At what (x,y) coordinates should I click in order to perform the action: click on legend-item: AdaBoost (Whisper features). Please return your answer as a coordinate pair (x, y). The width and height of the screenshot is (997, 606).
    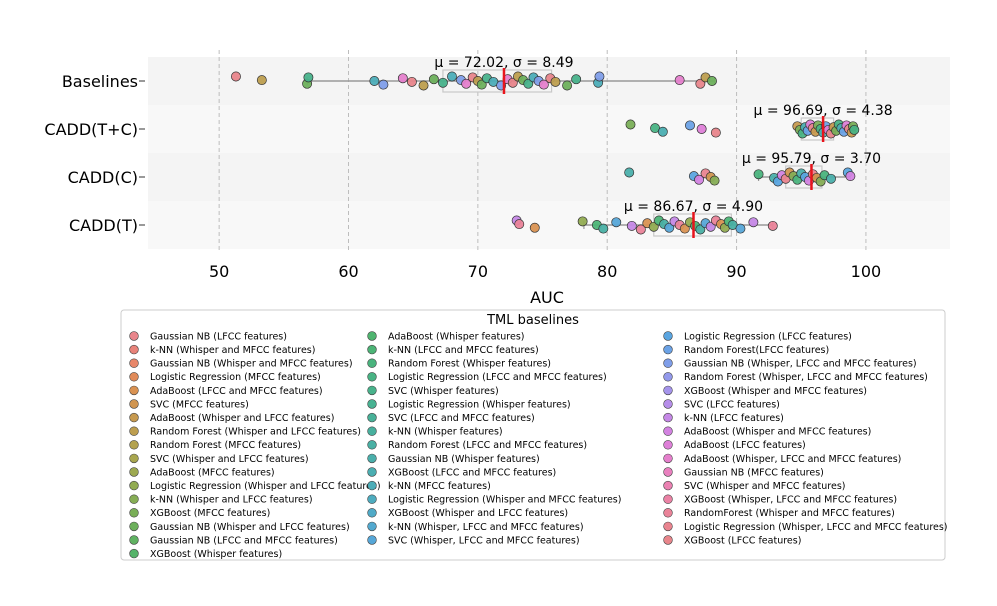
    Looking at the image, I should click on (445, 336).